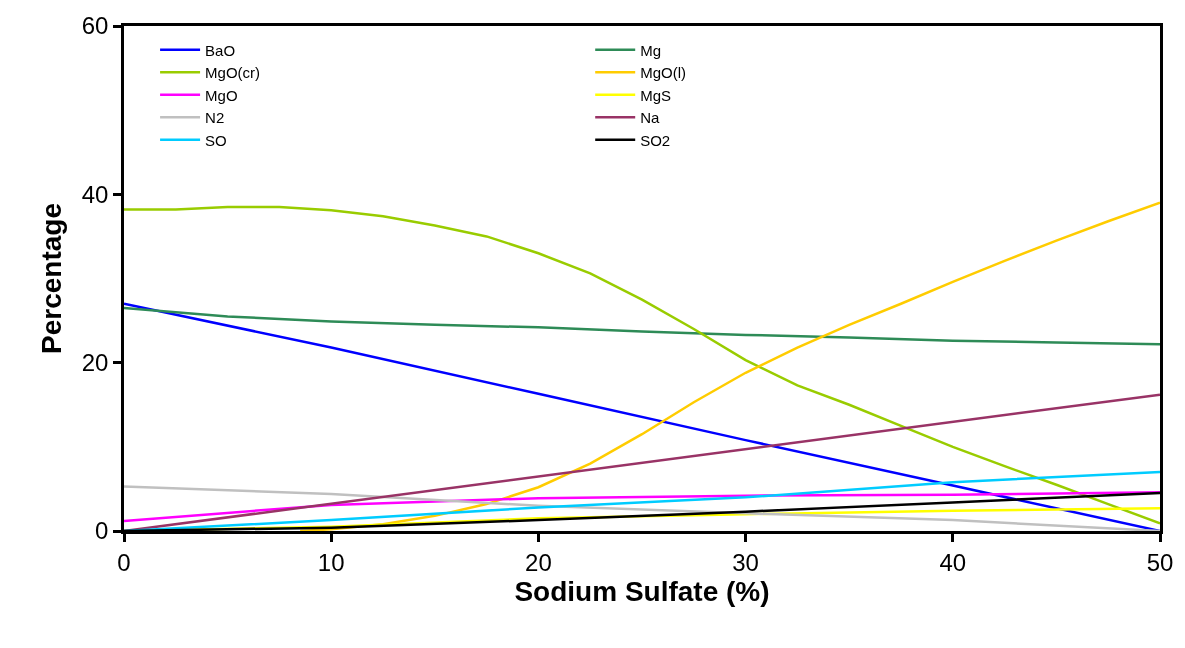 Image resolution: width=1185 pixels, height=648 pixels. I want to click on y-tick-label: 60, so click(95, 26).